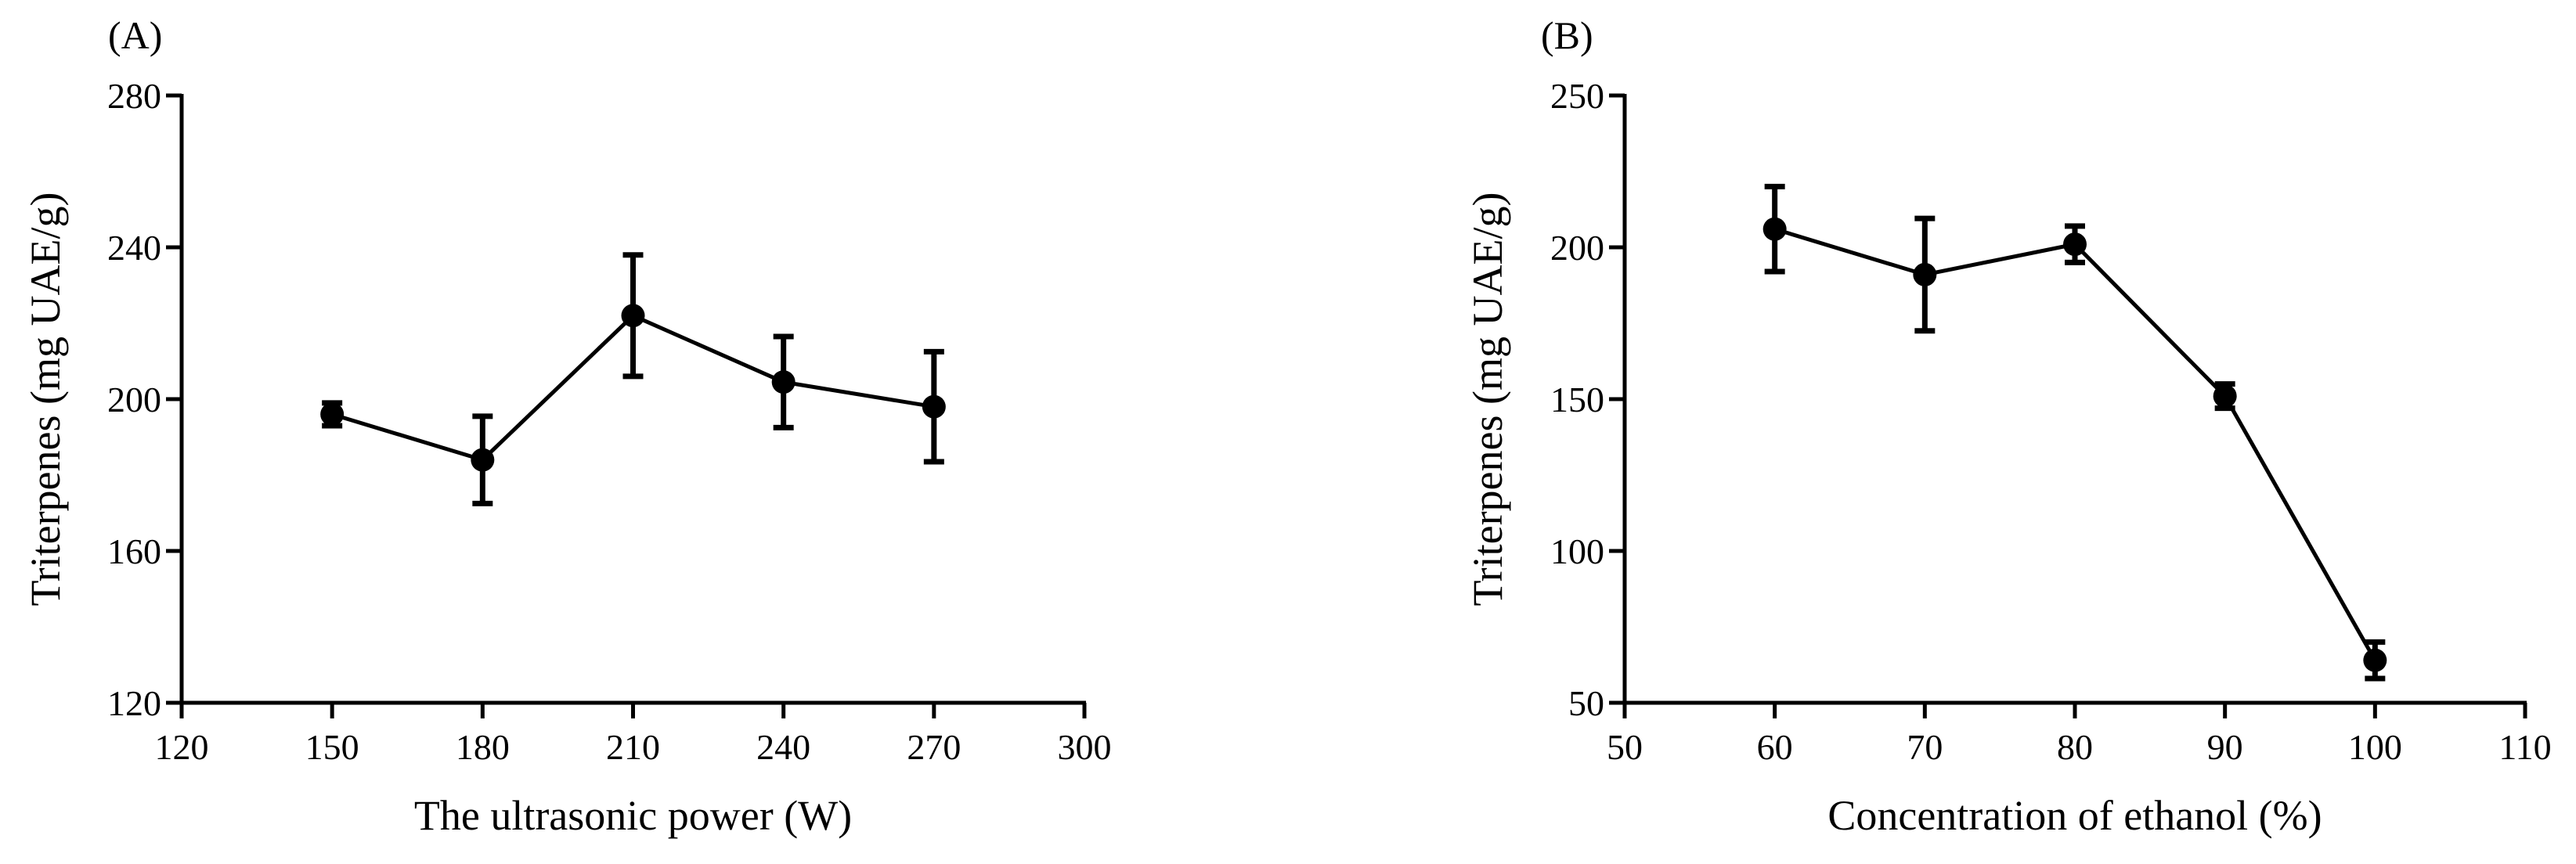 The width and height of the screenshot is (2576, 864). What do you see at coordinates (134, 703) in the screenshot?
I see `y-tick-label: 120` at bounding box center [134, 703].